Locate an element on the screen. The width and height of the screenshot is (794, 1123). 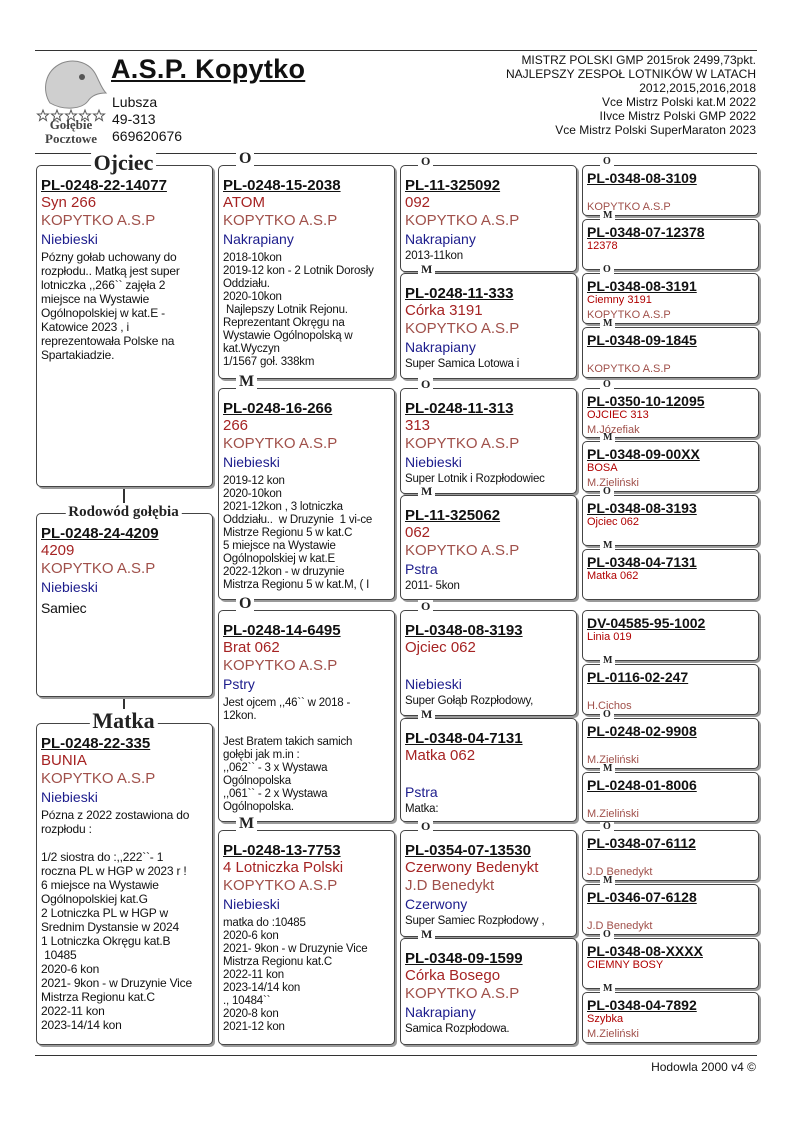
ring-number: PL-0348-09-00XX is located at coordinates (643, 454).